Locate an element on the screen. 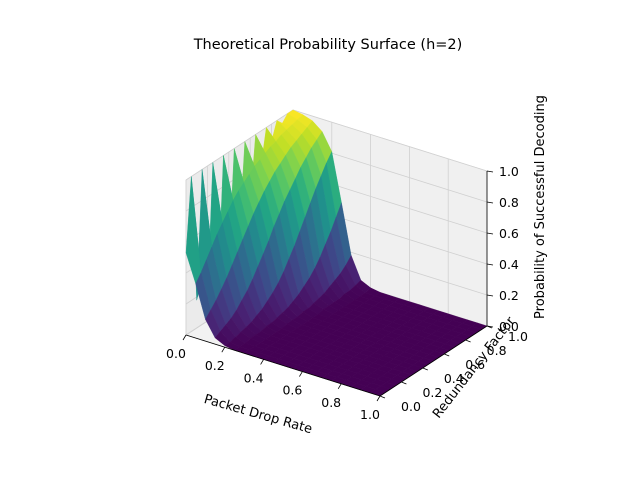  y-tick-label: 0.2 is located at coordinates (432, 392).